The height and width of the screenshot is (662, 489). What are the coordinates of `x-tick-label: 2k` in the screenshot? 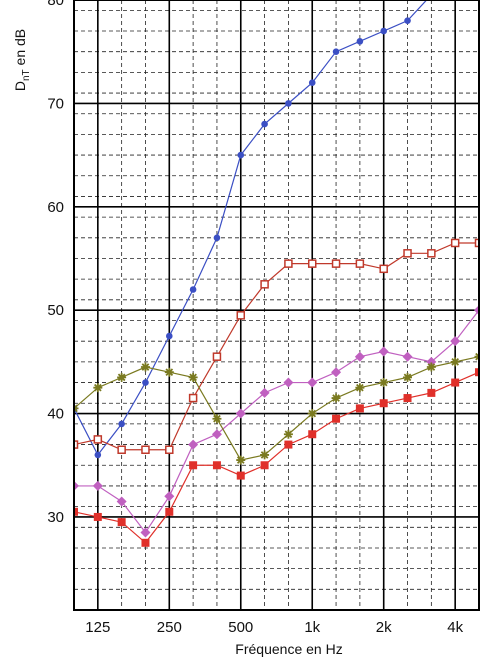 It's located at (384, 627).